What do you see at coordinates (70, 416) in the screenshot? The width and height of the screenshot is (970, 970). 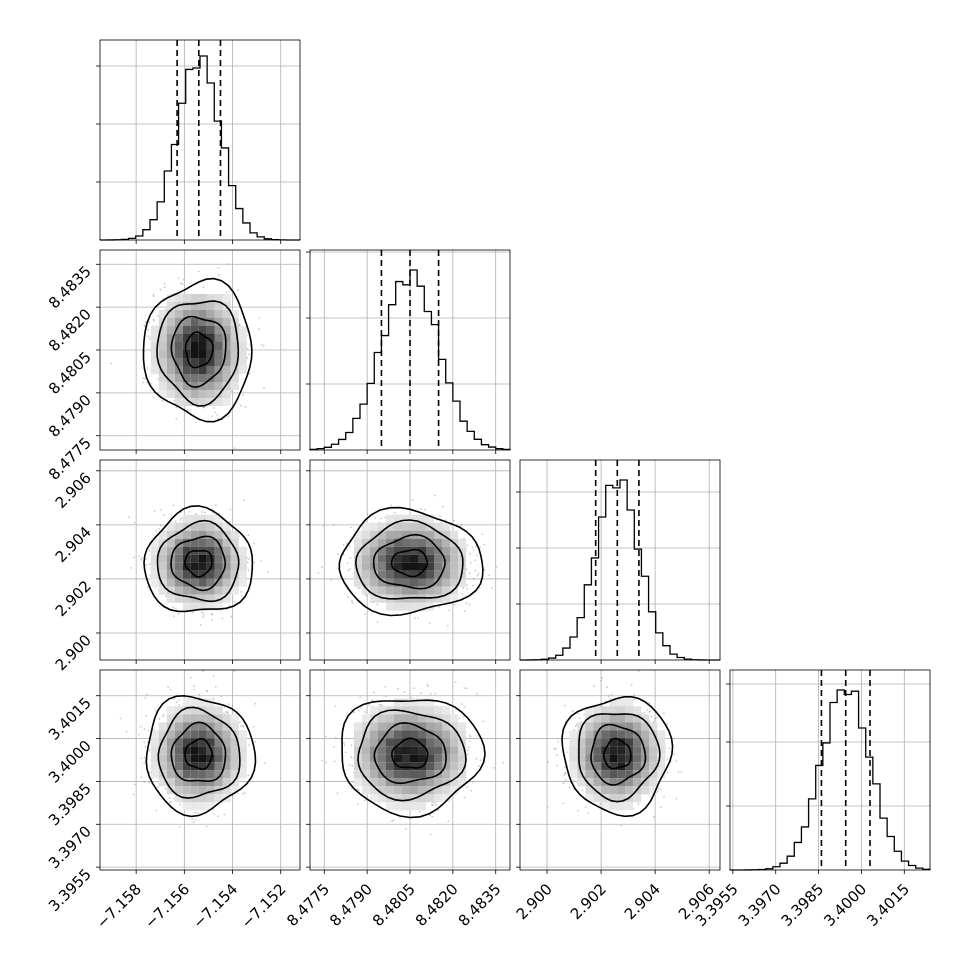 I see `y-tick-label-1-1: 8.4790` at bounding box center [70, 416].